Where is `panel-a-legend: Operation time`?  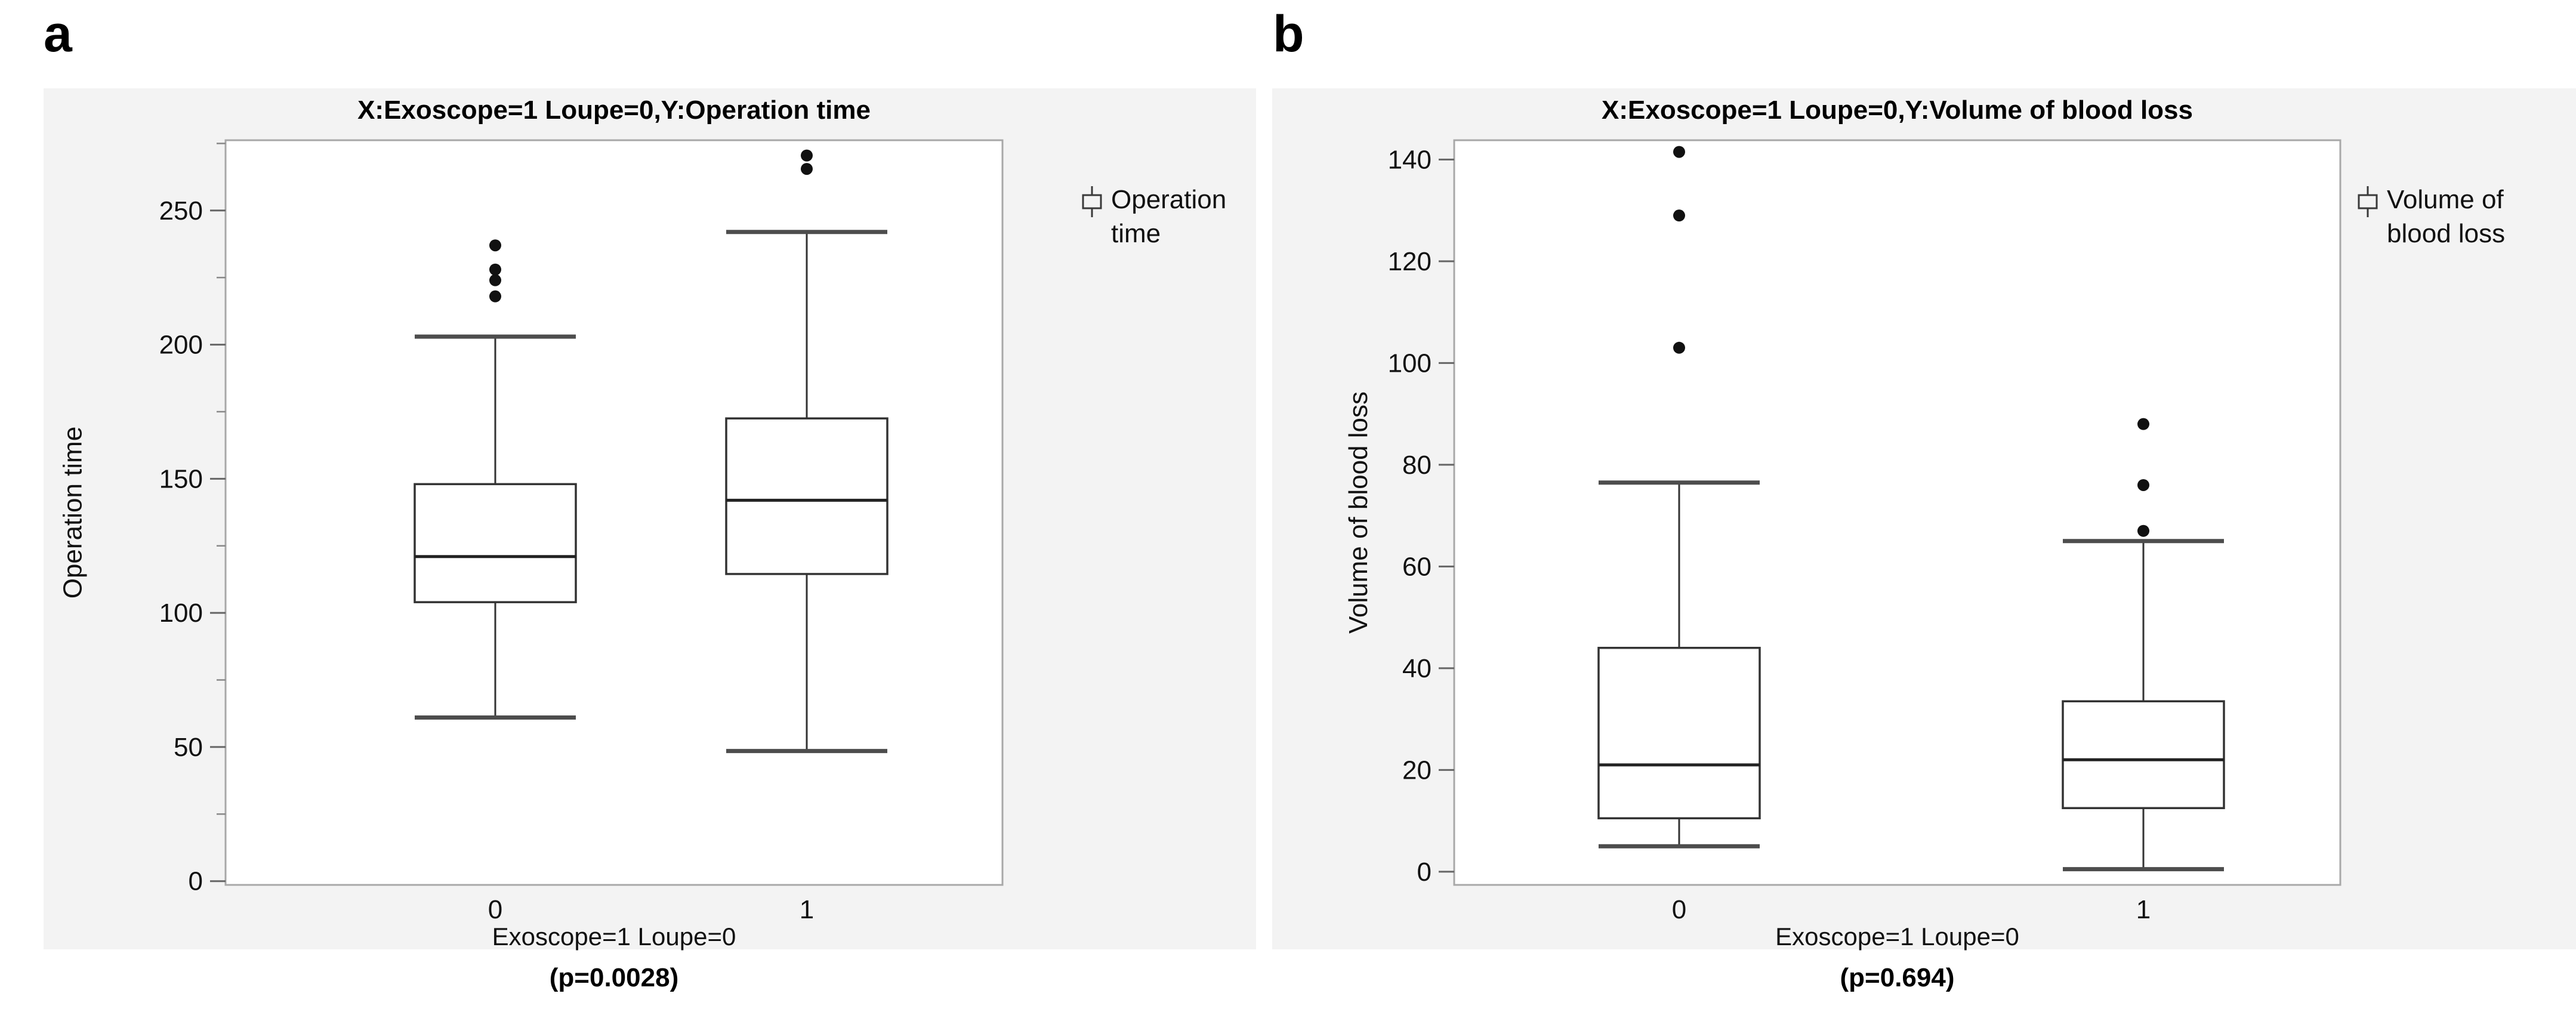
panel-a-legend: Operation time is located at coordinates (1153, 217).